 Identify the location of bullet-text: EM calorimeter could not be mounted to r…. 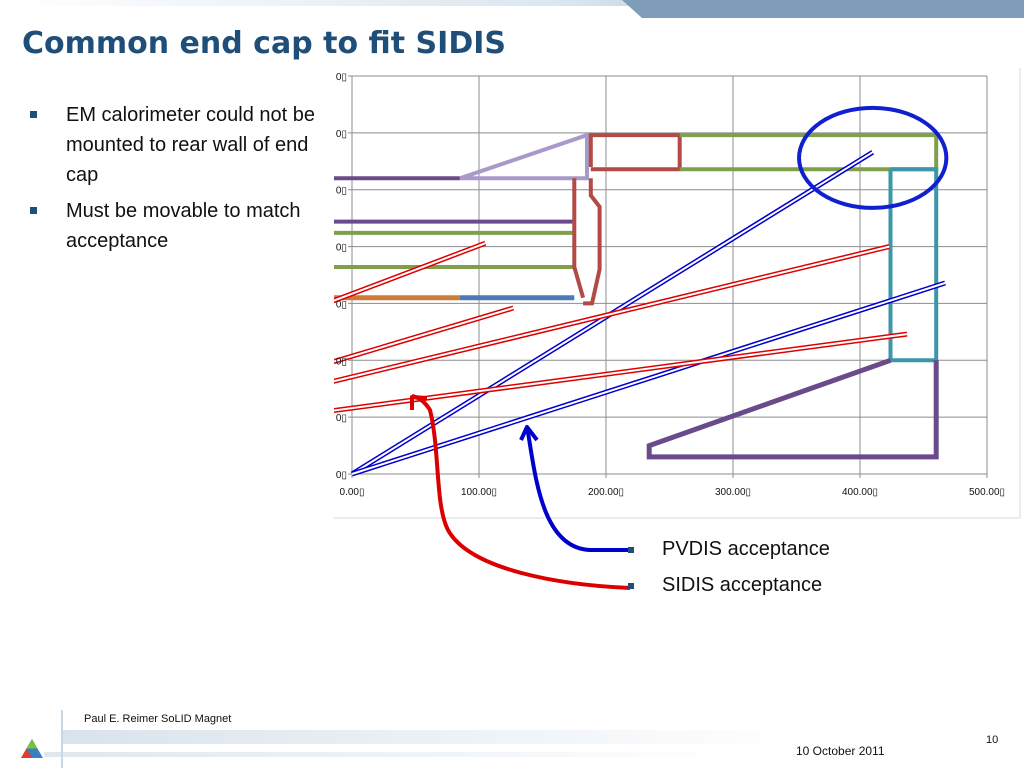
(191, 145).